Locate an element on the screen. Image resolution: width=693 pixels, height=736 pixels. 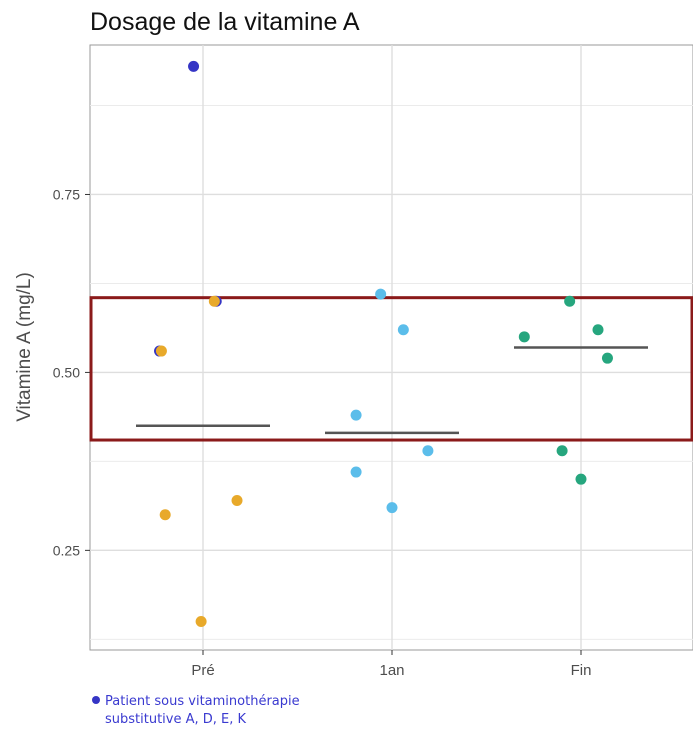
y-axis-ticks: 0.25 0.50 0.75 is located at coordinates (71, 372).